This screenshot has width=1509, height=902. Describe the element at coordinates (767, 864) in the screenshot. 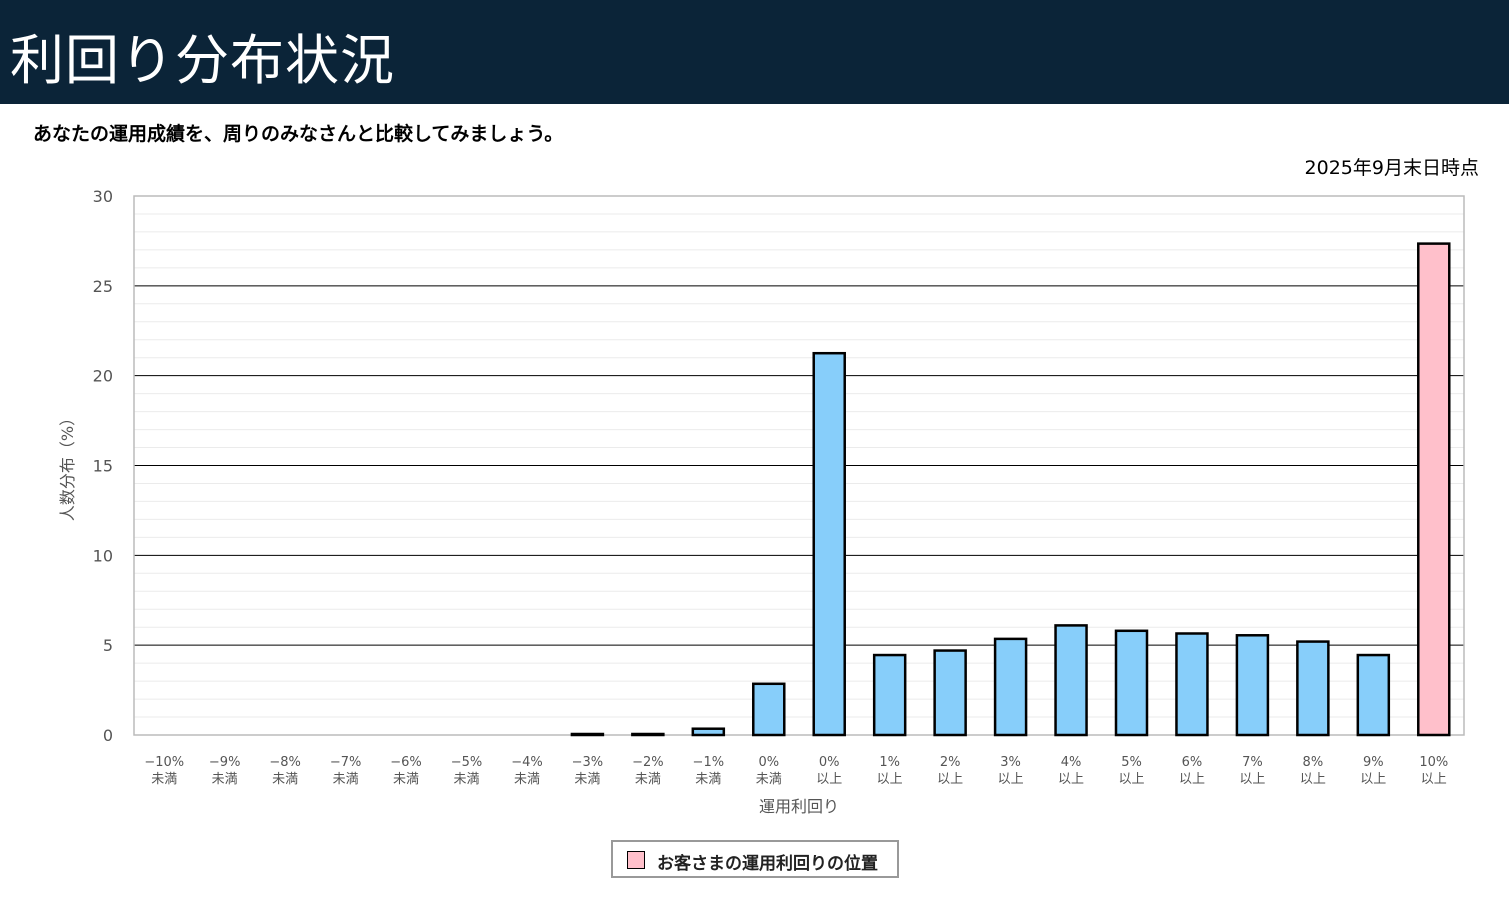

I see `legend-label: お客さまの運用利回りの位置` at that location.